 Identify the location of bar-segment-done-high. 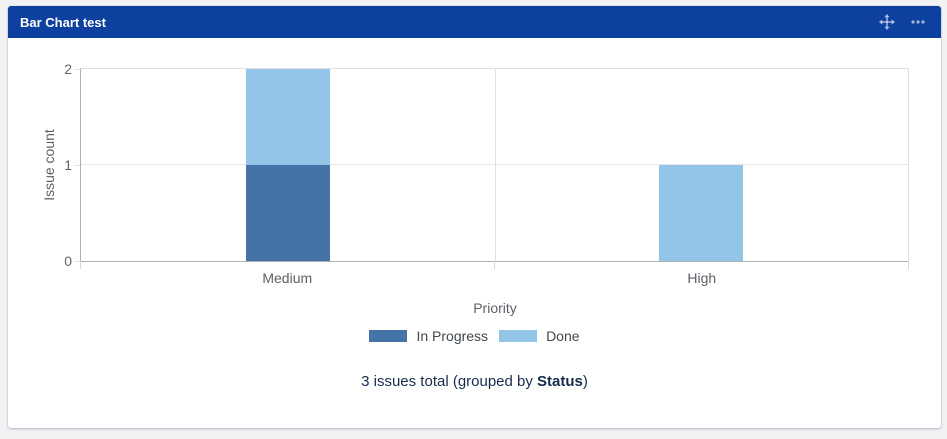
(701, 213).